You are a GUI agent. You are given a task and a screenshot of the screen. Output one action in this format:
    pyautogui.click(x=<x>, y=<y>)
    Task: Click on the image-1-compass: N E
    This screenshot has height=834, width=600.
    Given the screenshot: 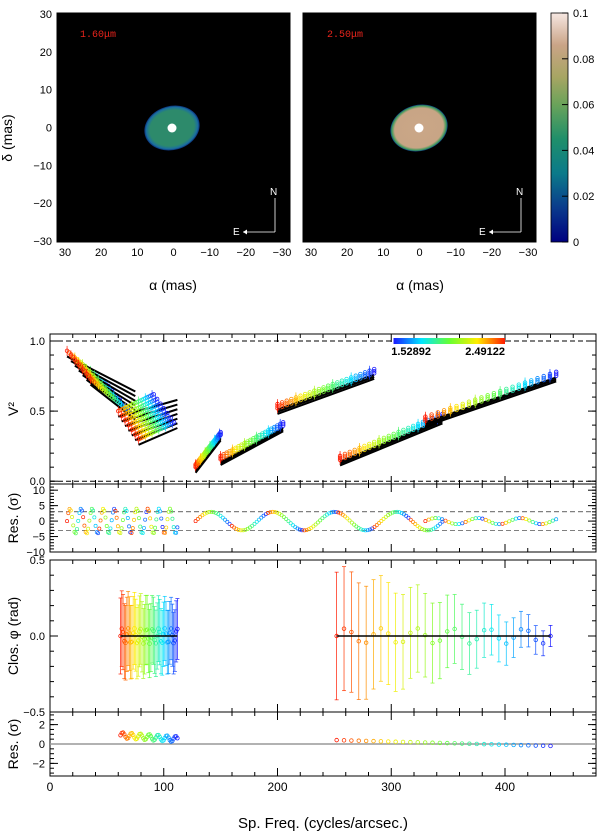 What is the action you would take?
    pyautogui.click(x=255, y=212)
    